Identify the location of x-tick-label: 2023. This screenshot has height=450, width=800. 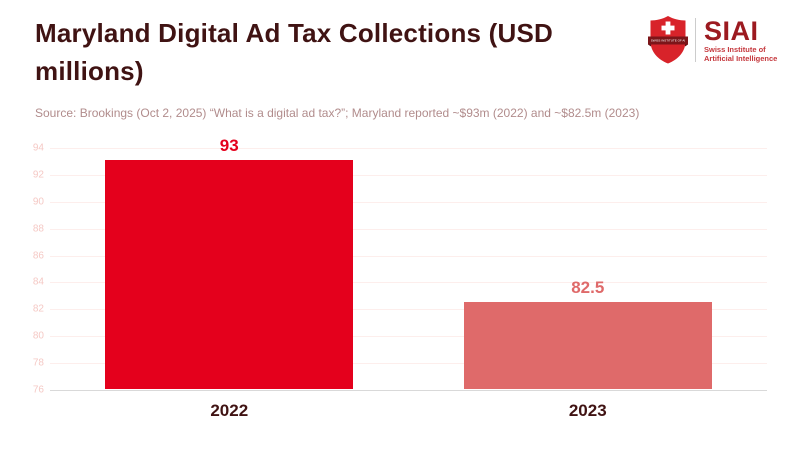
(587, 410).